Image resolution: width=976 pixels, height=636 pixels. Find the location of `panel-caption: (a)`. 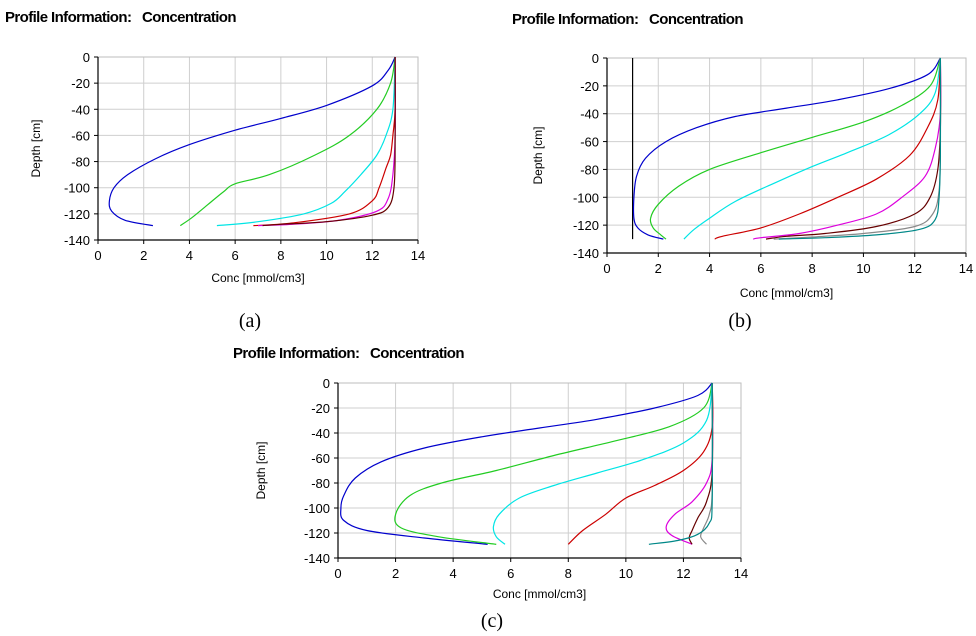

panel-caption: (a) is located at coordinates (250, 321).